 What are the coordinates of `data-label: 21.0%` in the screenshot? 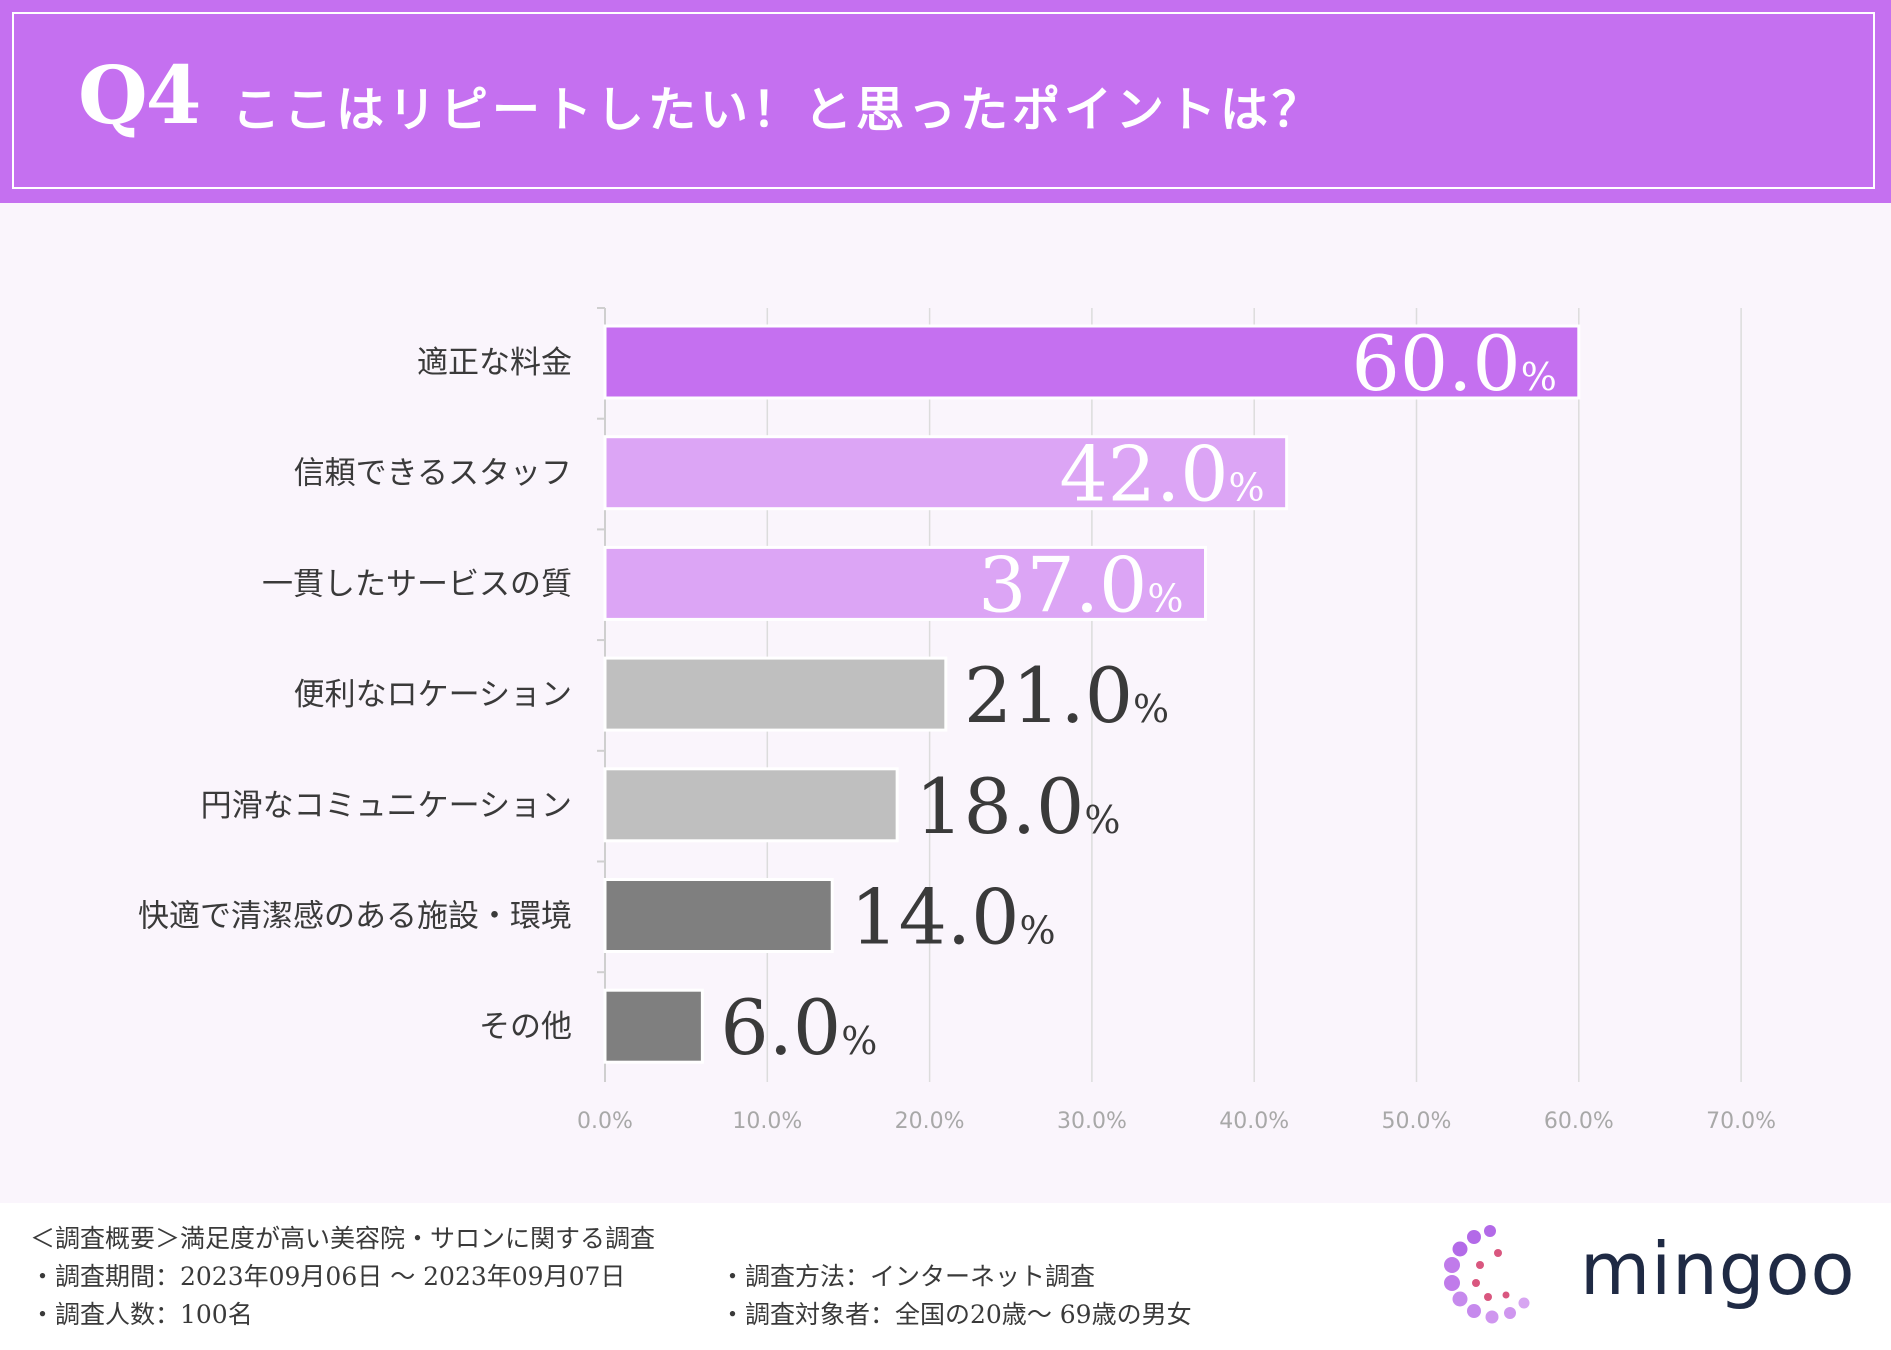 It's located at (1066, 695).